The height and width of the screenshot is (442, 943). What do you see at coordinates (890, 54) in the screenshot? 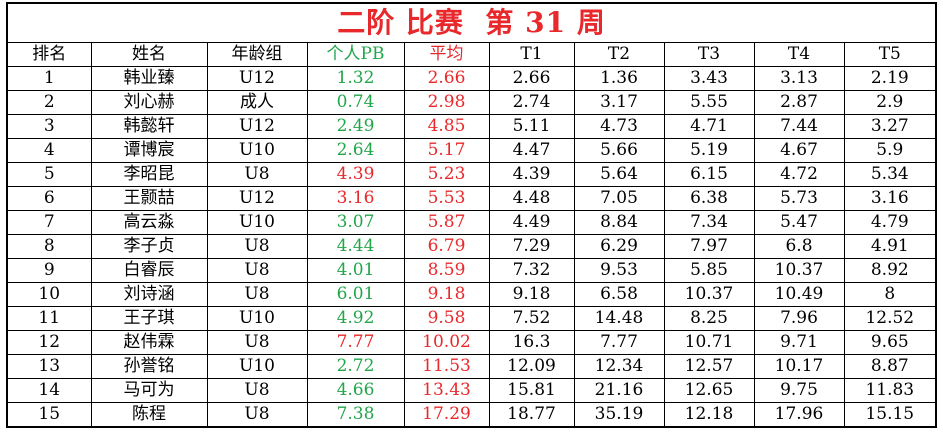
I see `header-cell: T5` at bounding box center [890, 54].